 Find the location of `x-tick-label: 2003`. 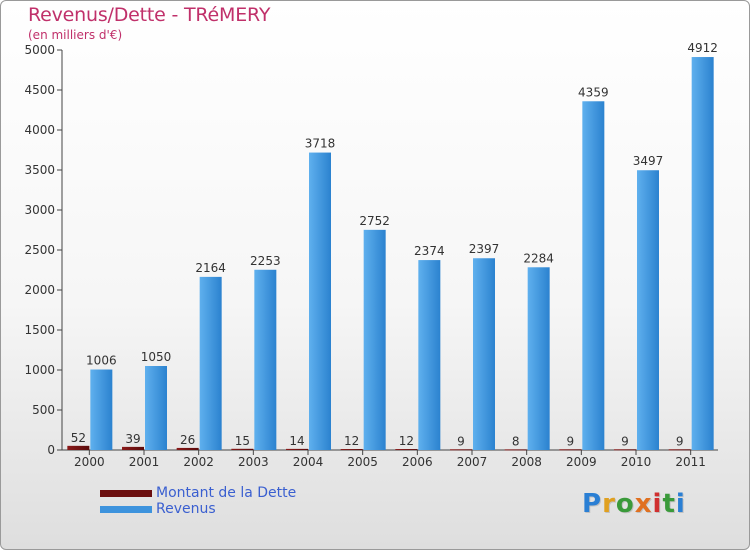

x-tick-label: 2003 is located at coordinates (253, 462).